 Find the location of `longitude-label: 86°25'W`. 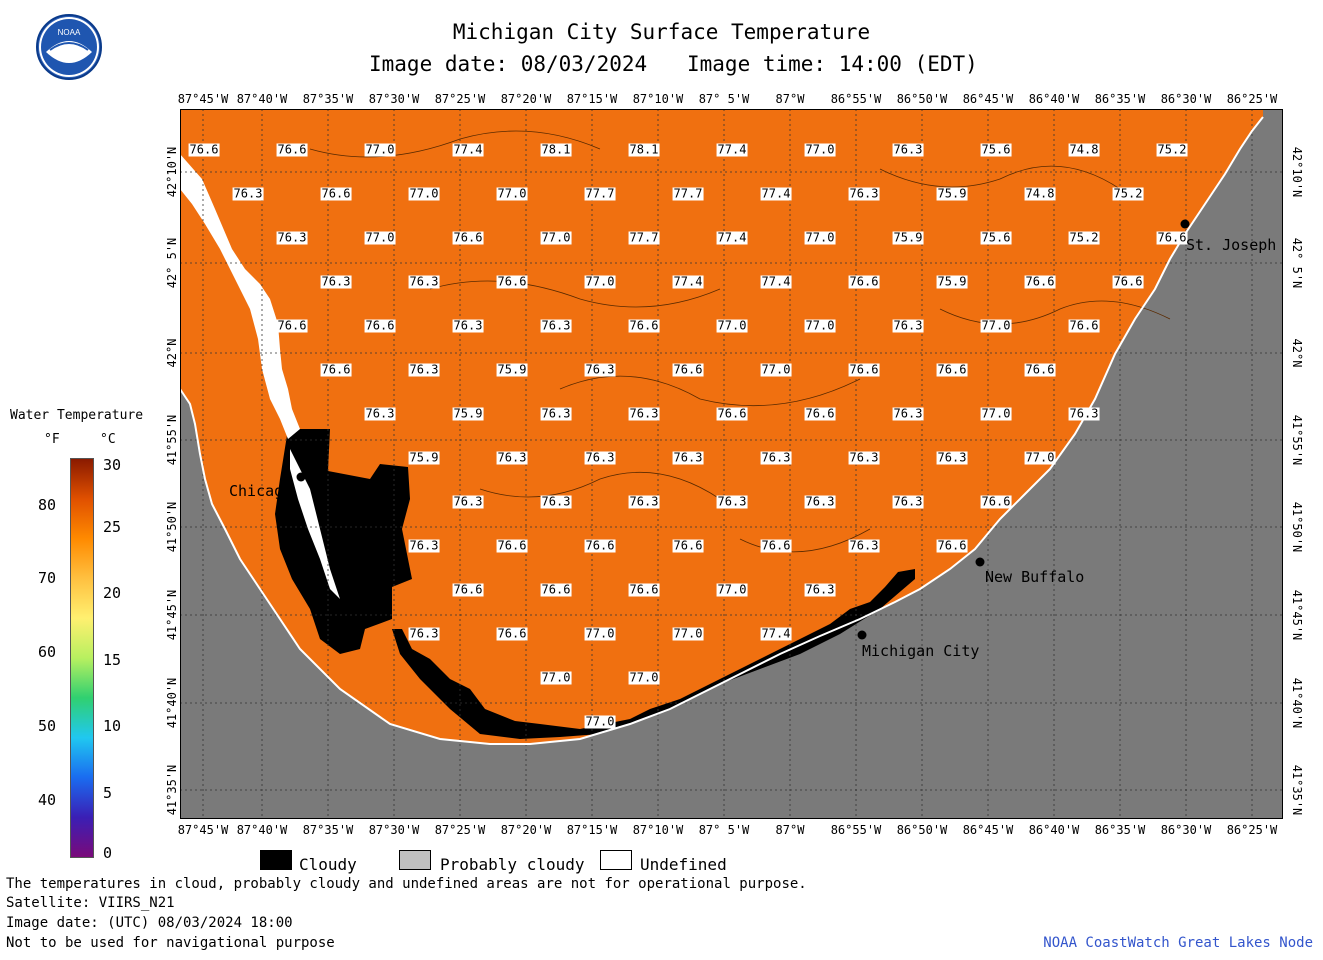

longitude-label: 86°25'W is located at coordinates (1252, 830).